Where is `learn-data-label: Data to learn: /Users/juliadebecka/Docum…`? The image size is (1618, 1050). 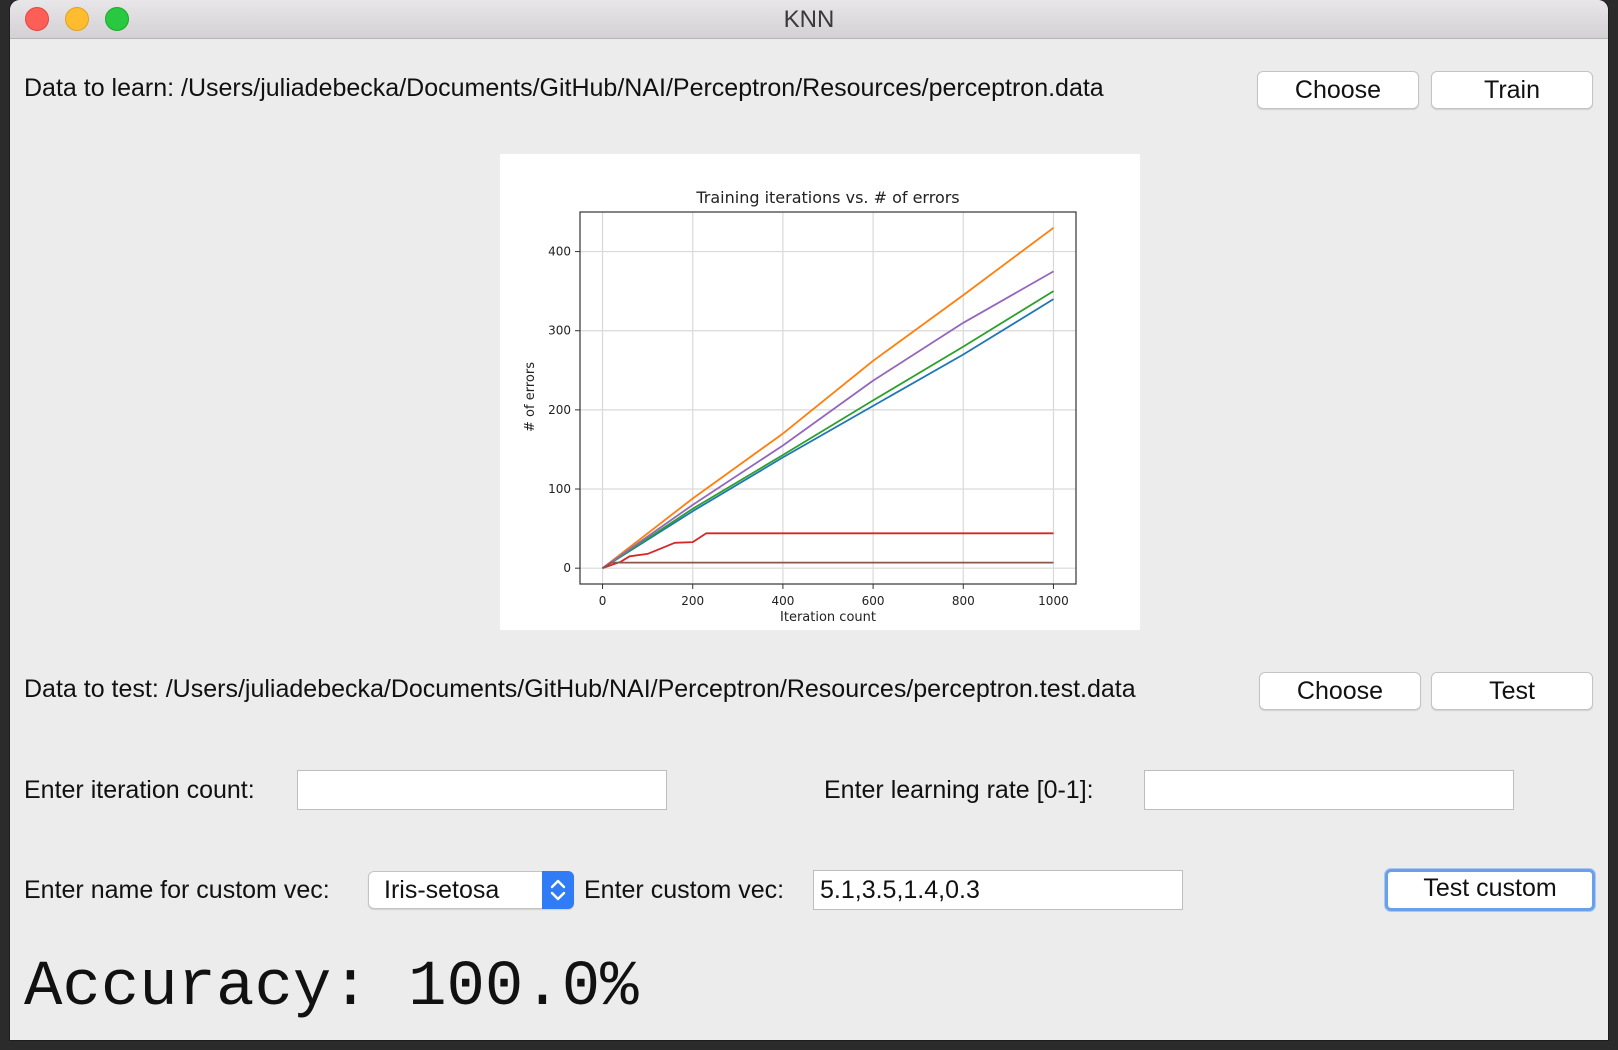 learn-data-label: Data to learn: /Users/juliadebecka/Docum… is located at coordinates (564, 88).